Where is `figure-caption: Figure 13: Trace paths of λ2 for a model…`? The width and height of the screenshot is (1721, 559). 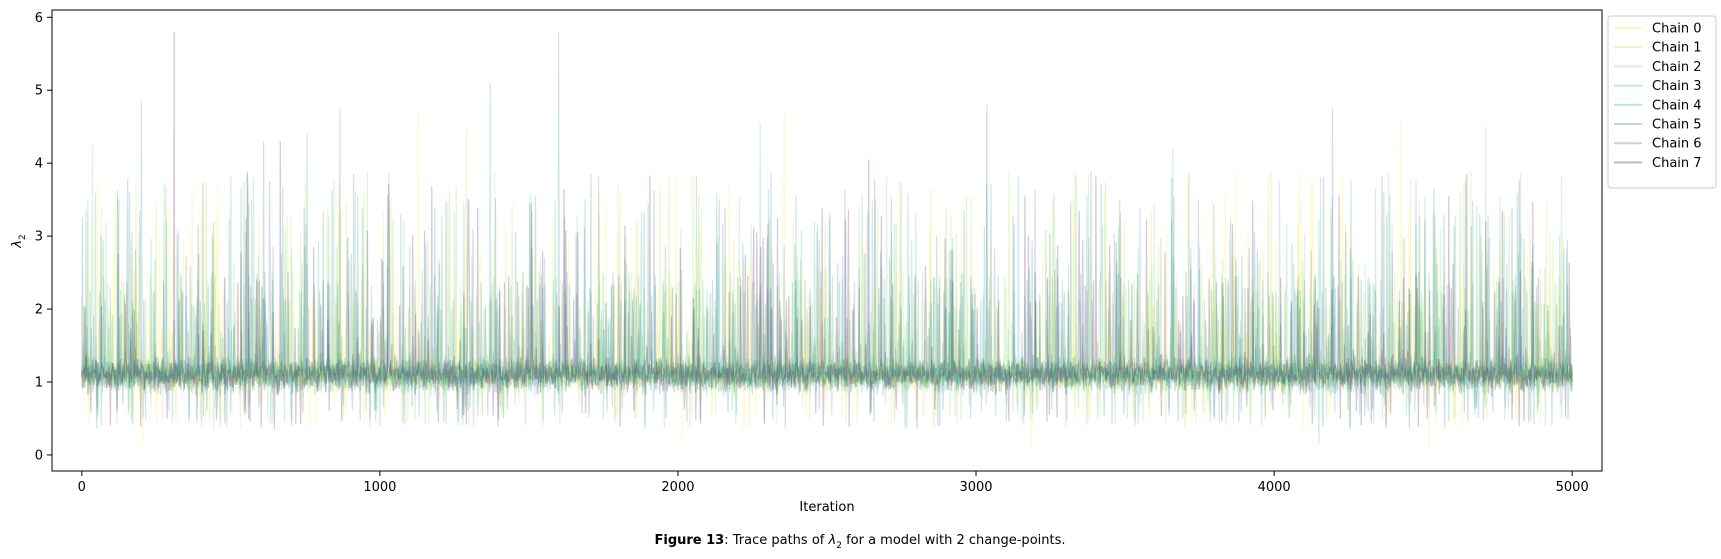
figure-caption: Figure 13: Trace paths of λ2 for a model… is located at coordinates (859, 542).